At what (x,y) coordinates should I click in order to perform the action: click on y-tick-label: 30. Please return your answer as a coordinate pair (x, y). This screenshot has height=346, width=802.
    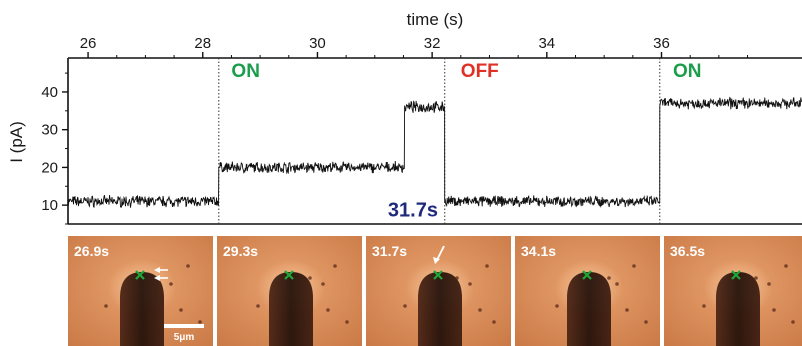
    Looking at the image, I should click on (49, 130).